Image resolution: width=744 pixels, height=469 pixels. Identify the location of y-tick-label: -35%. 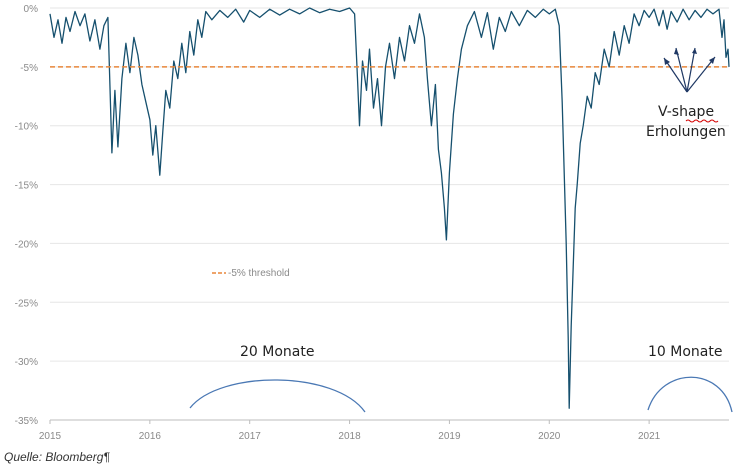
(26, 421).